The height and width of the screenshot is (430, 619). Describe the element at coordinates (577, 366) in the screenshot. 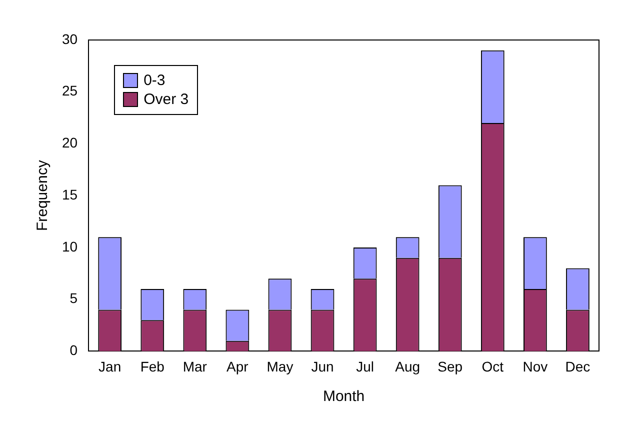

I see `x-tick-label: Dec` at that location.